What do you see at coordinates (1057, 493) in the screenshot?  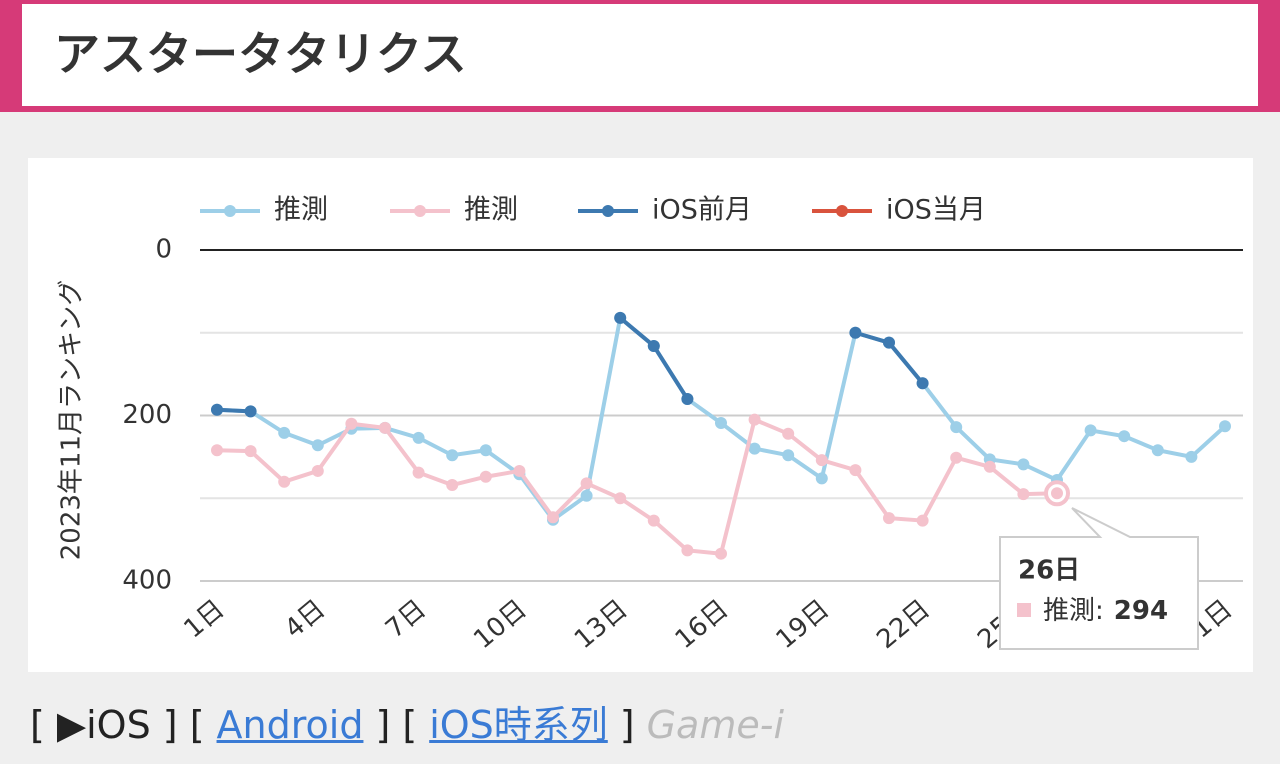 I see `hover-point` at bounding box center [1057, 493].